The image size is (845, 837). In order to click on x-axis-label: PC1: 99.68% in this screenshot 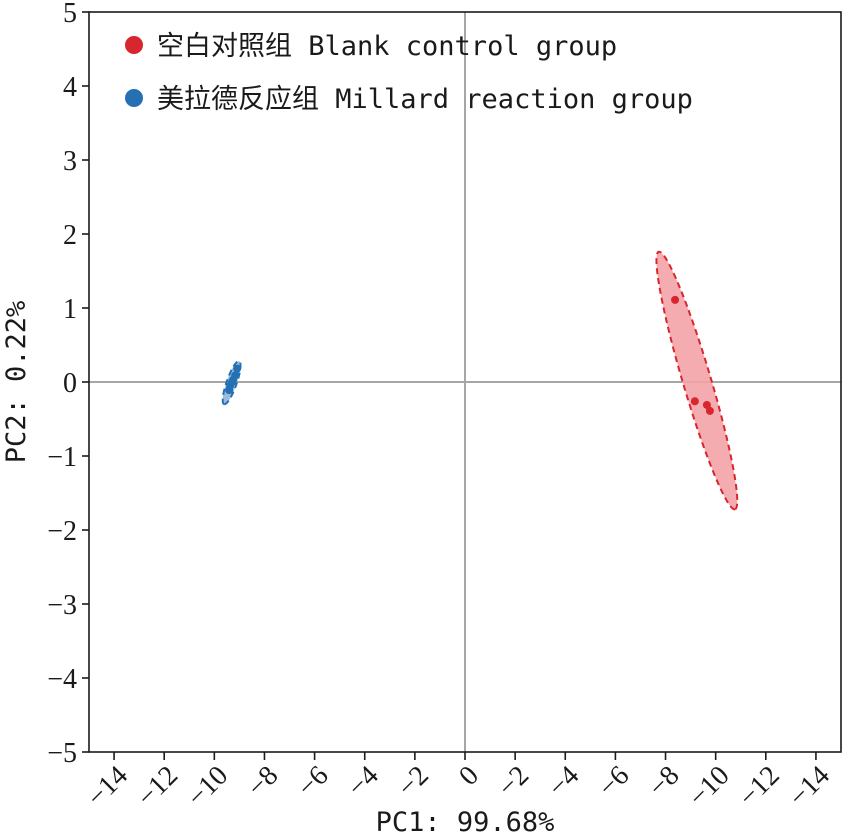, I will do `click(465, 822)`.